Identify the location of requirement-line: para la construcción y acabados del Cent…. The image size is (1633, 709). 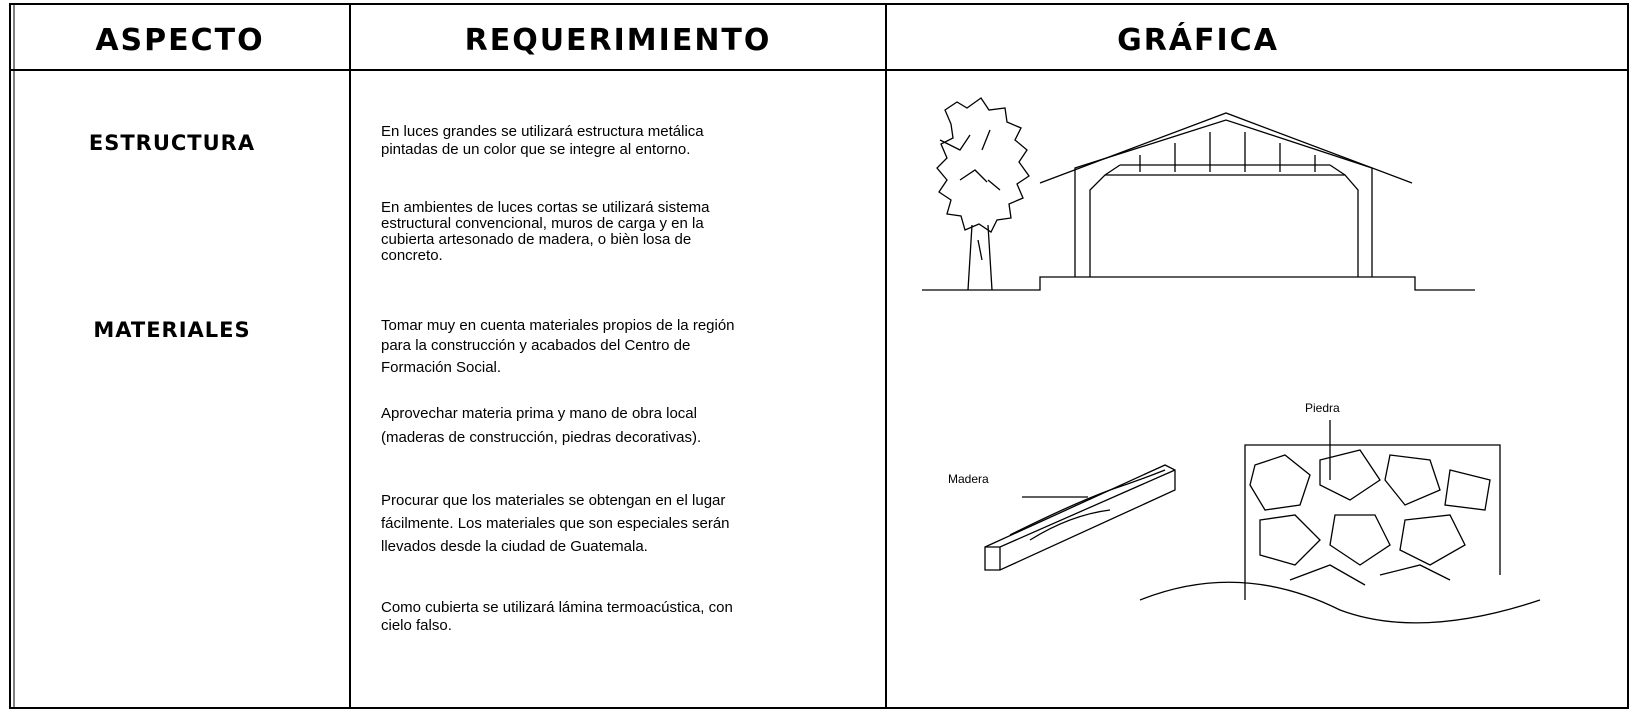
(535, 345).